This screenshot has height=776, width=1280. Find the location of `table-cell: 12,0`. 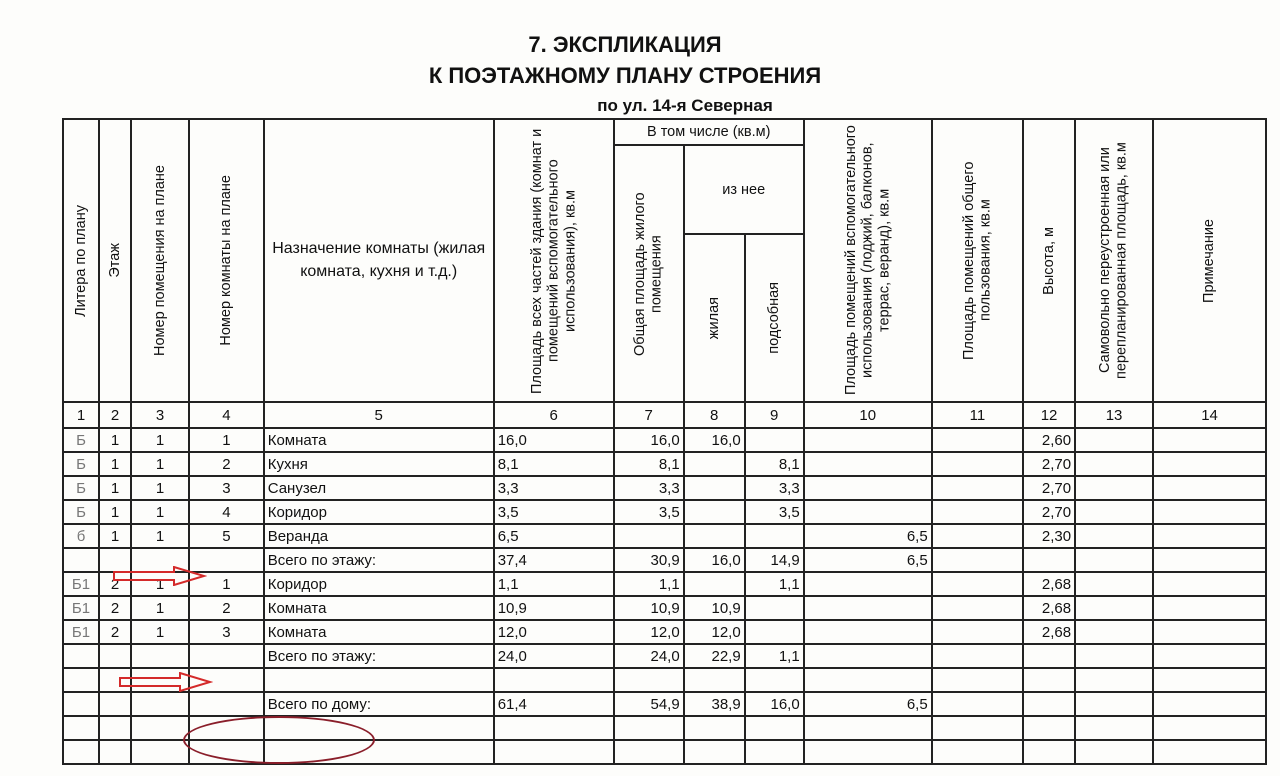

table-cell: 12,0 is located at coordinates (714, 632).